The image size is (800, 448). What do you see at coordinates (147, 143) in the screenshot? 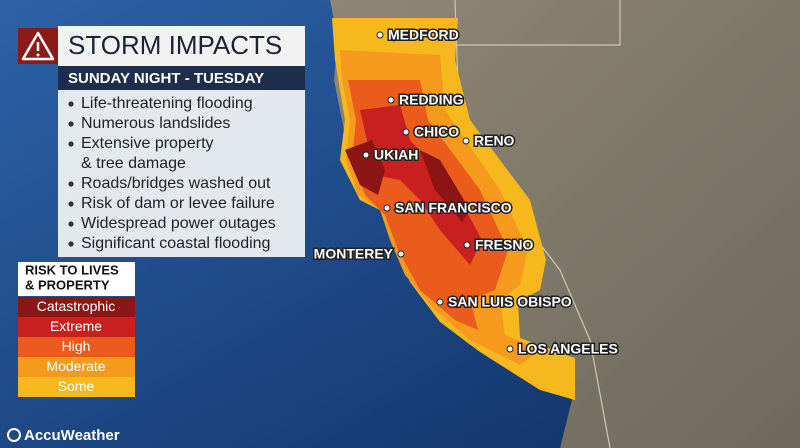
I see `impact-item: Extensive property` at bounding box center [147, 143].